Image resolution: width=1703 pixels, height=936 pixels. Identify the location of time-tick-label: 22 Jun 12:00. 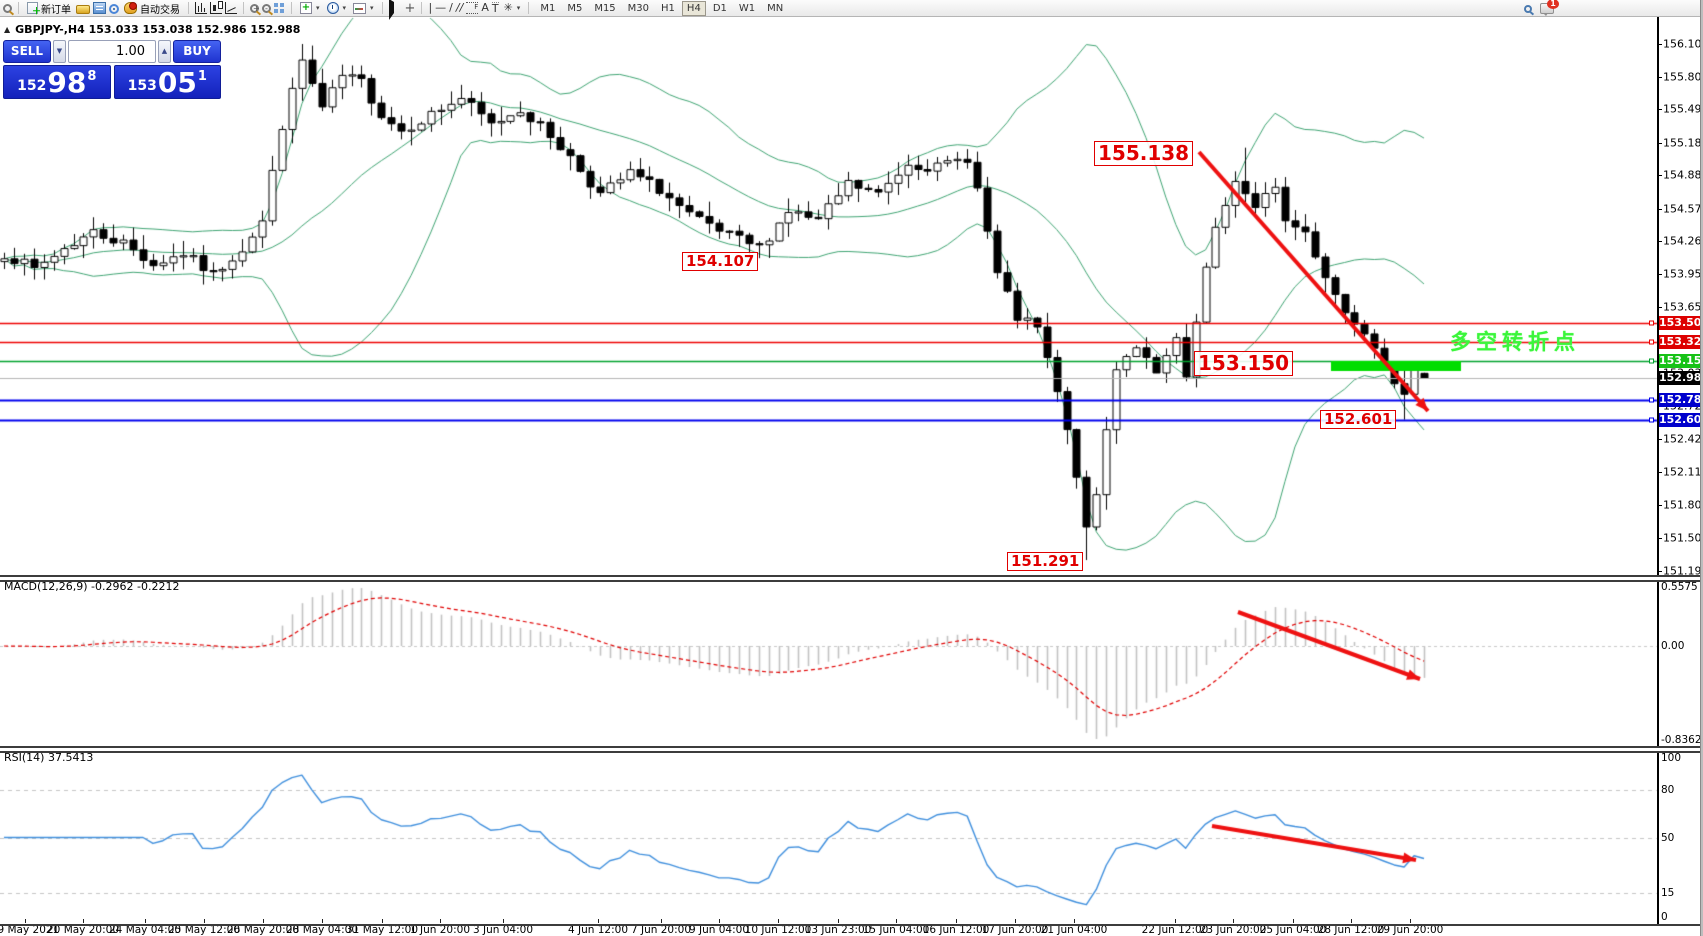
(1175, 930).